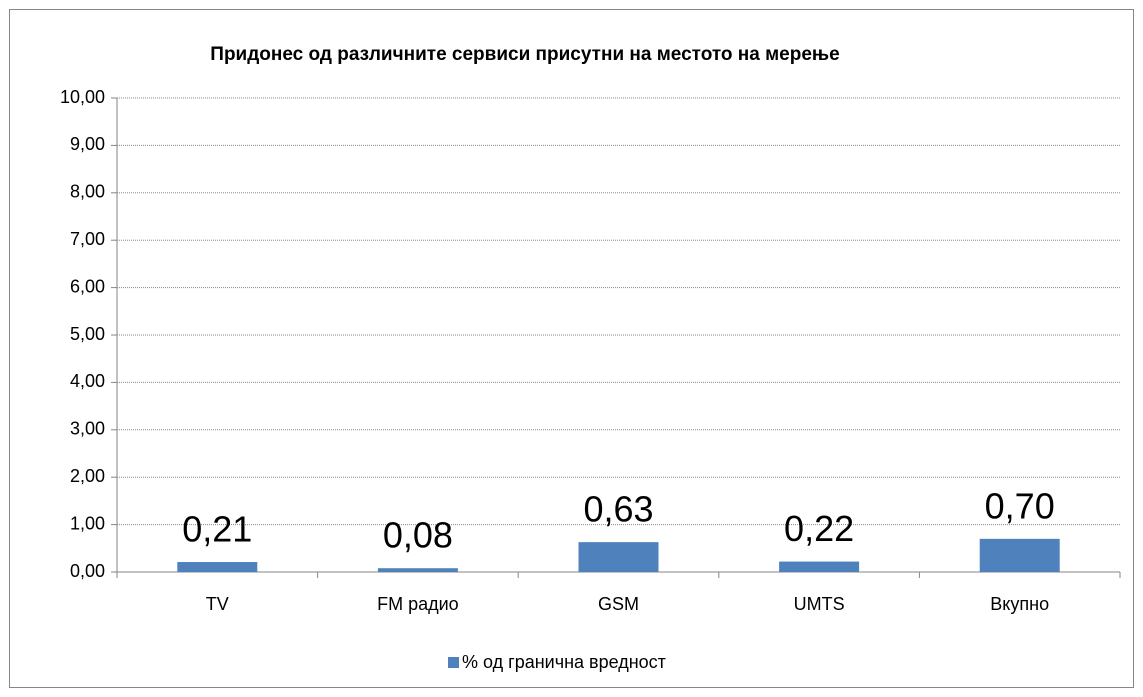 The image size is (1143, 697). Describe the element at coordinates (82, 97) in the screenshot. I see `y-tick-label: 10,00` at that location.